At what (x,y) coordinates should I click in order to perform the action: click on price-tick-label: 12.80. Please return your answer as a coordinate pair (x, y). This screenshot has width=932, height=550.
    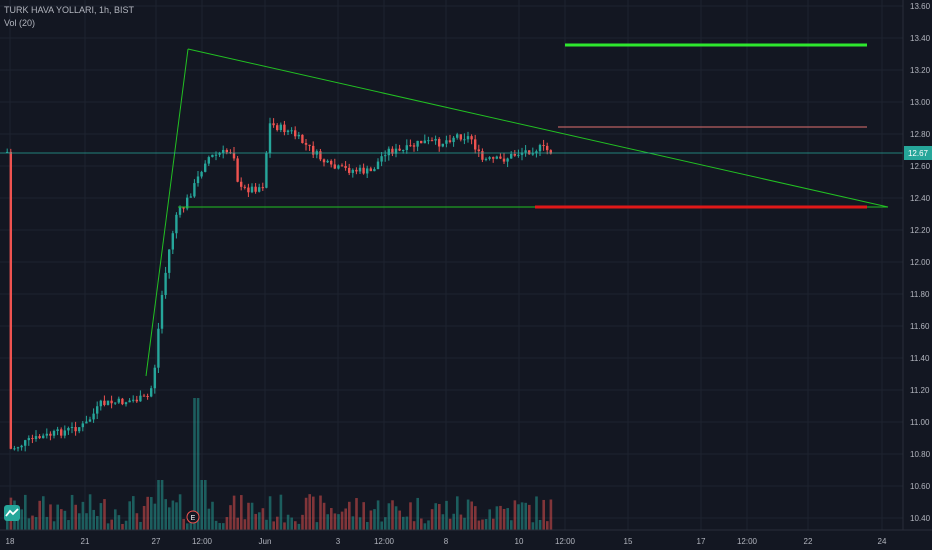
    Looking at the image, I should click on (920, 134).